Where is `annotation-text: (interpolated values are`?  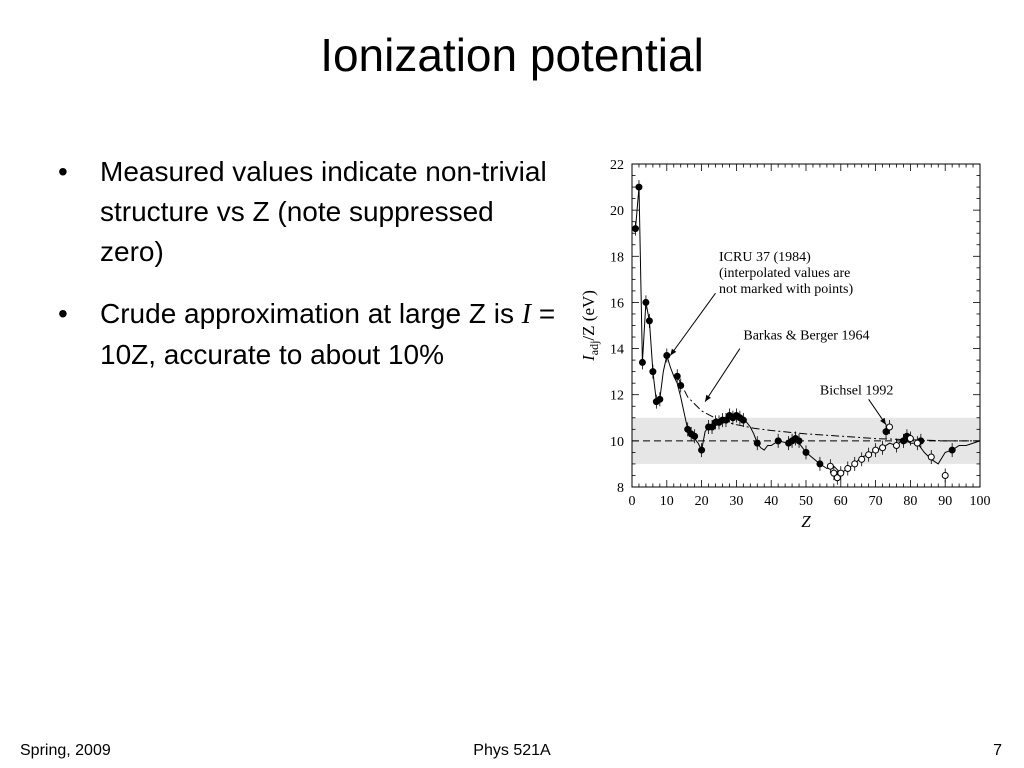
annotation-text: (interpolated values are is located at coordinates (784, 273).